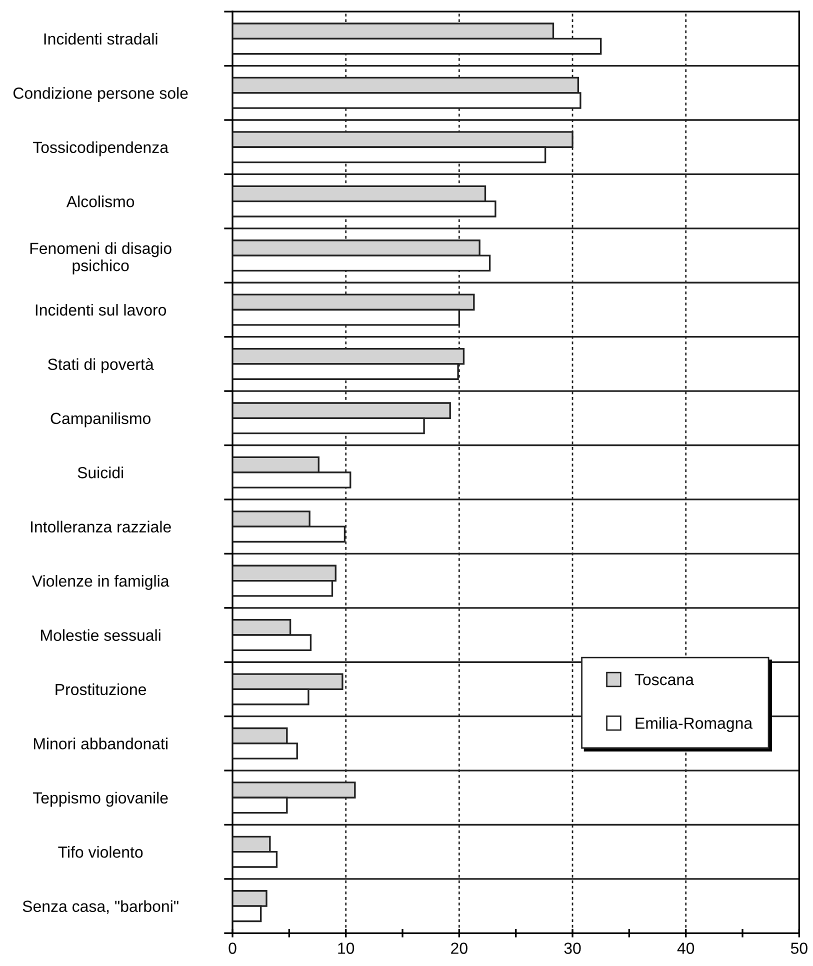 This screenshot has width=813, height=966. Describe the element at coordinates (101, 258) in the screenshot. I see `y-tick-label: Fenomeni di disagio psichico` at that location.